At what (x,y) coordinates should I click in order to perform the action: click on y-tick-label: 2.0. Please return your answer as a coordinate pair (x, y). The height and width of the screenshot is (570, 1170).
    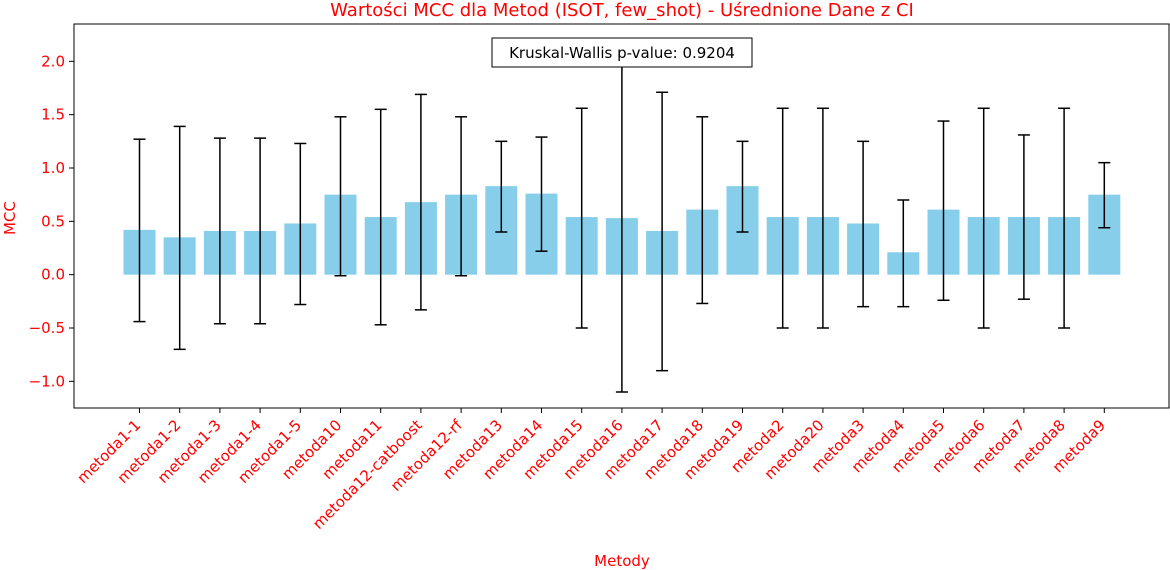
    Looking at the image, I should click on (53, 61).